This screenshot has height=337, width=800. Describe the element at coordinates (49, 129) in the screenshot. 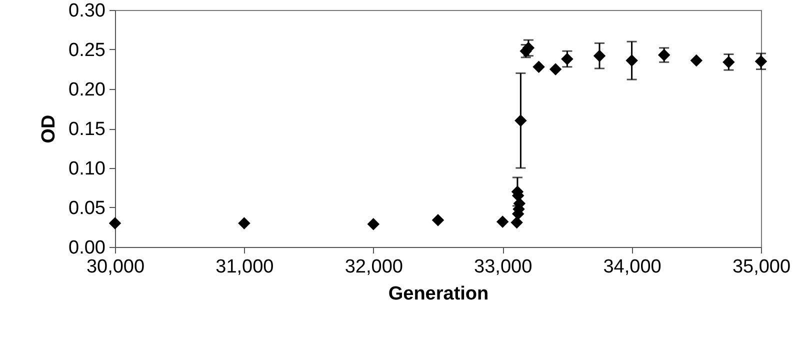

I see `y-axis-title: OD` at that location.